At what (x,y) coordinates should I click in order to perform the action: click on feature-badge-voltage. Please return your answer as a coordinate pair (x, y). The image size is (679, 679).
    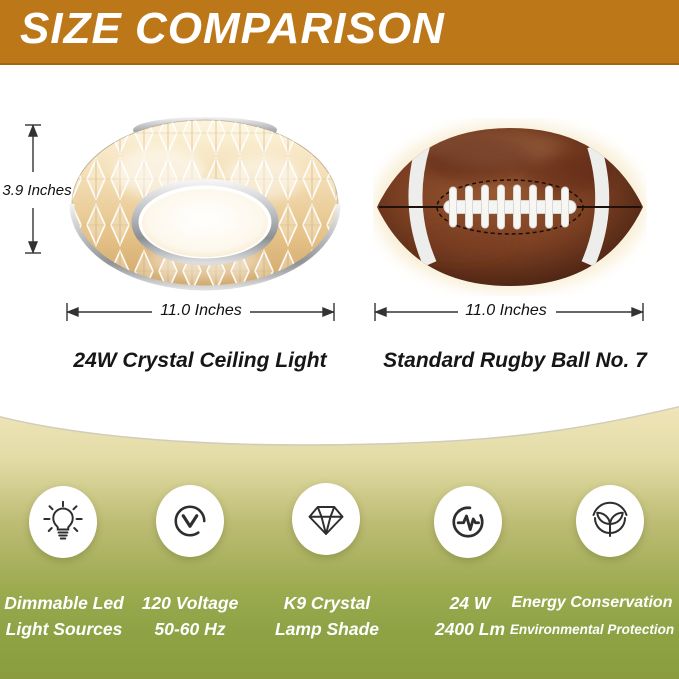
    Looking at the image, I should click on (190, 521).